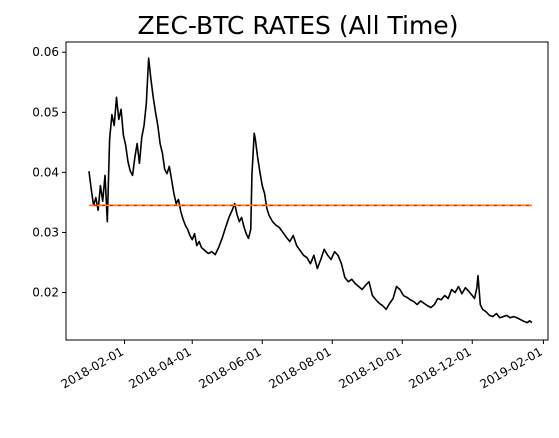  Describe the element at coordinates (299, 367) in the screenshot. I see `x-tick-label: 2018-08-01` at that location.